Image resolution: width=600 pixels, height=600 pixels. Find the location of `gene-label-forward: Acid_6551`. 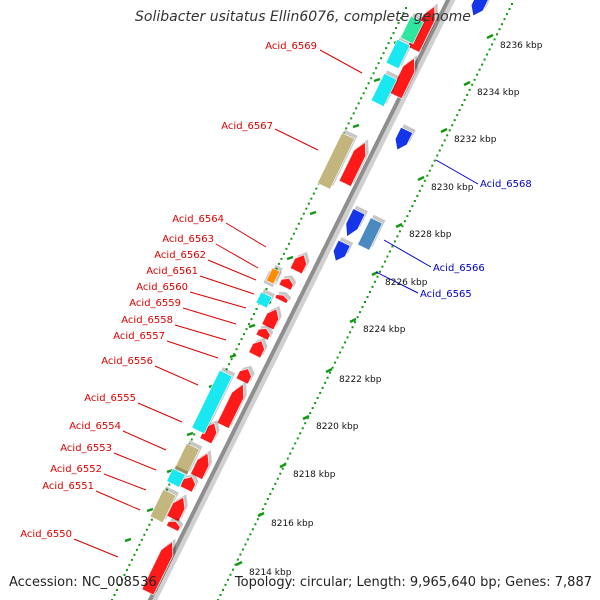

gene-label-forward: Acid_6551 is located at coordinates (68, 486).